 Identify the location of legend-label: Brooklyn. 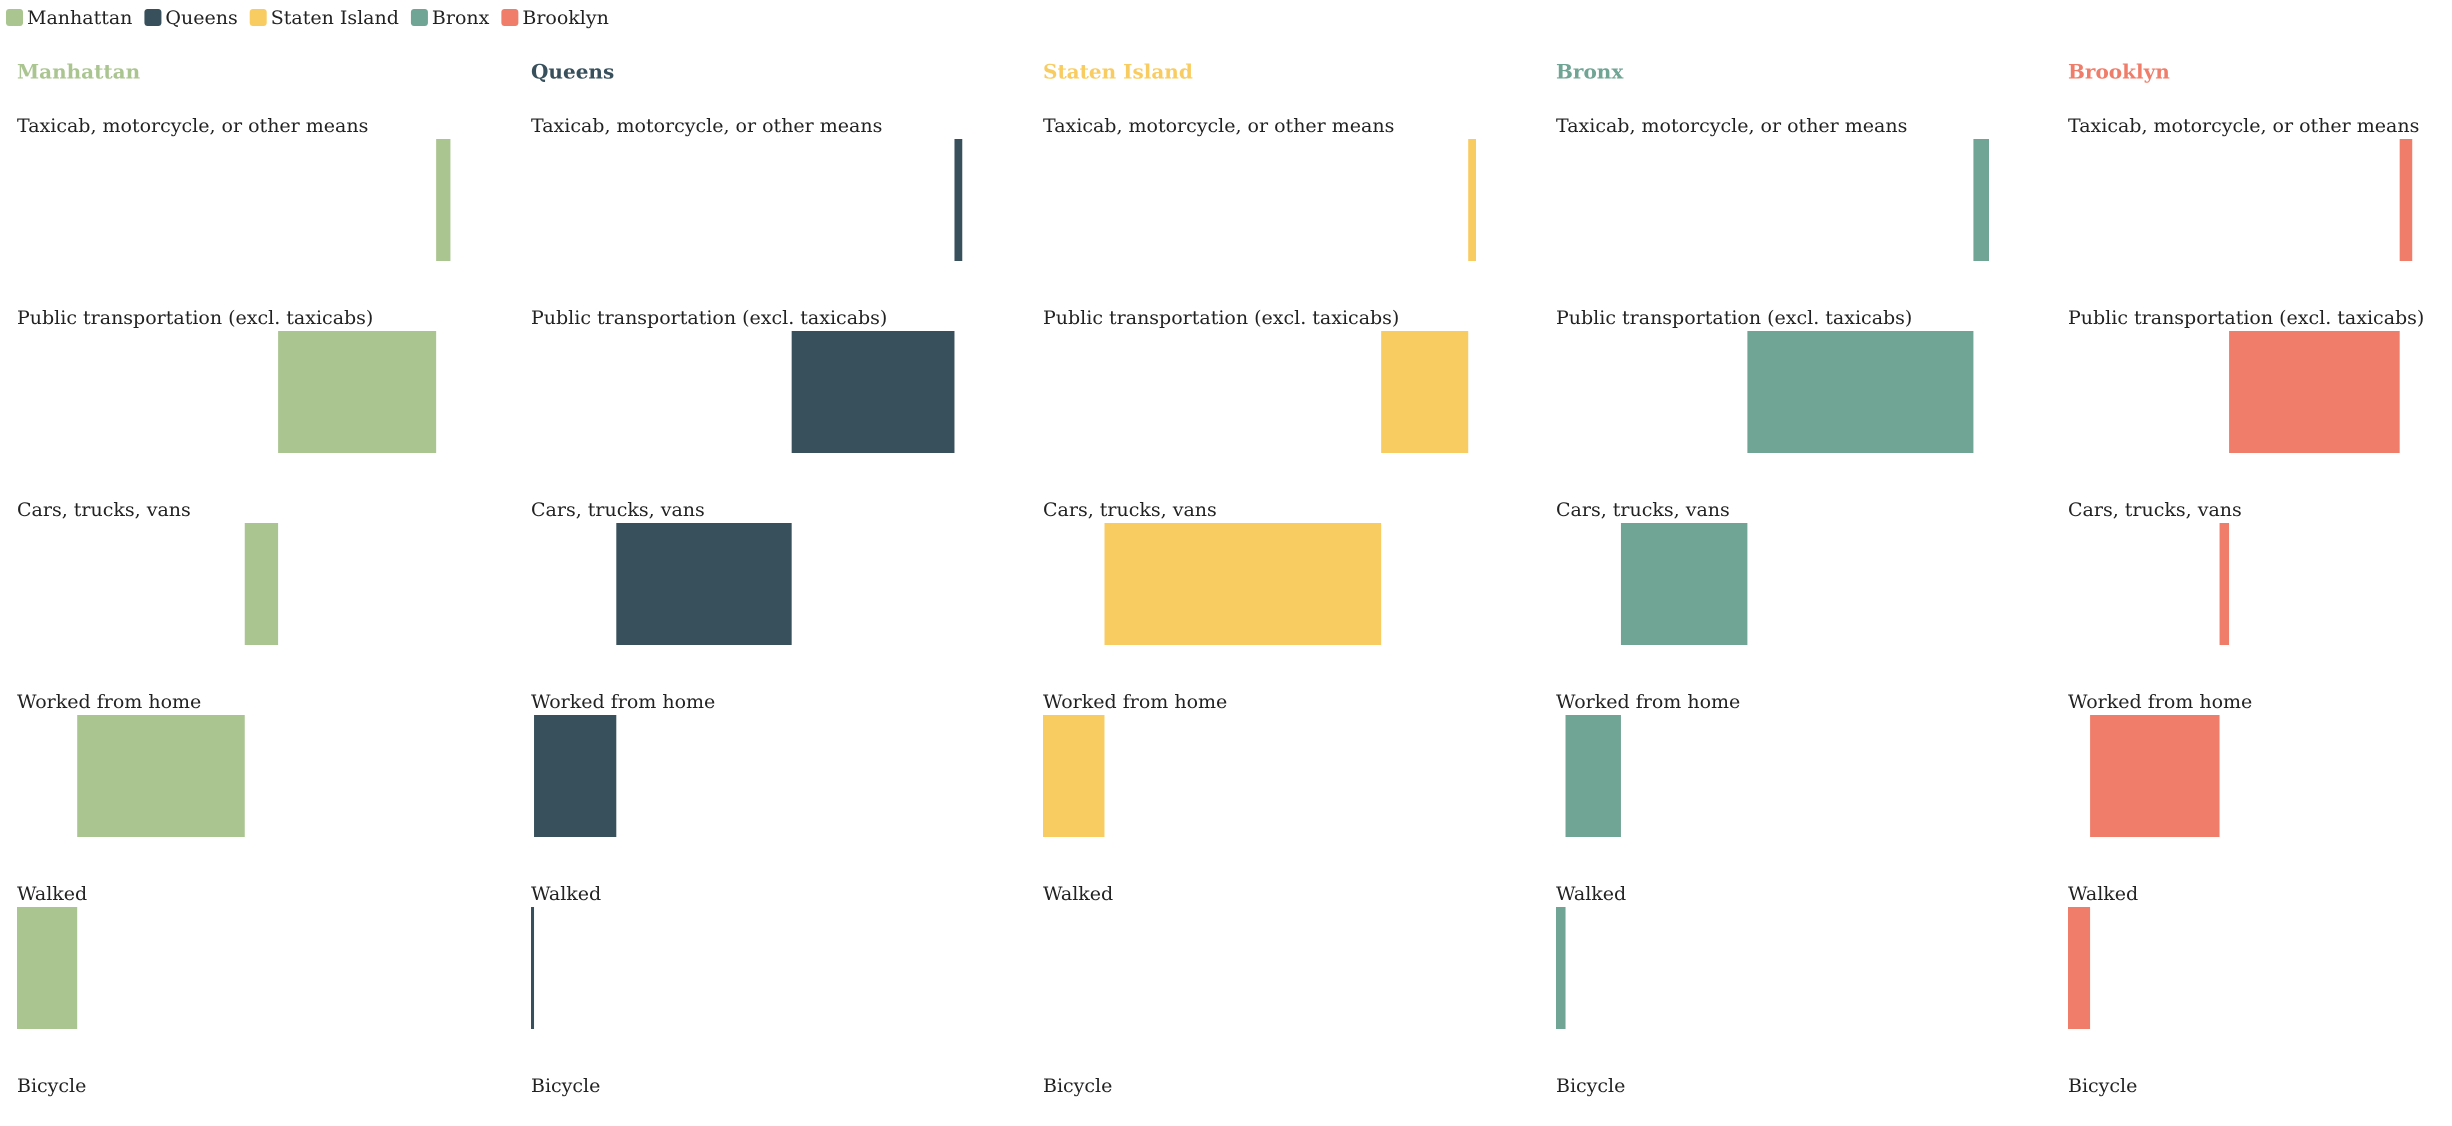
(565, 18).